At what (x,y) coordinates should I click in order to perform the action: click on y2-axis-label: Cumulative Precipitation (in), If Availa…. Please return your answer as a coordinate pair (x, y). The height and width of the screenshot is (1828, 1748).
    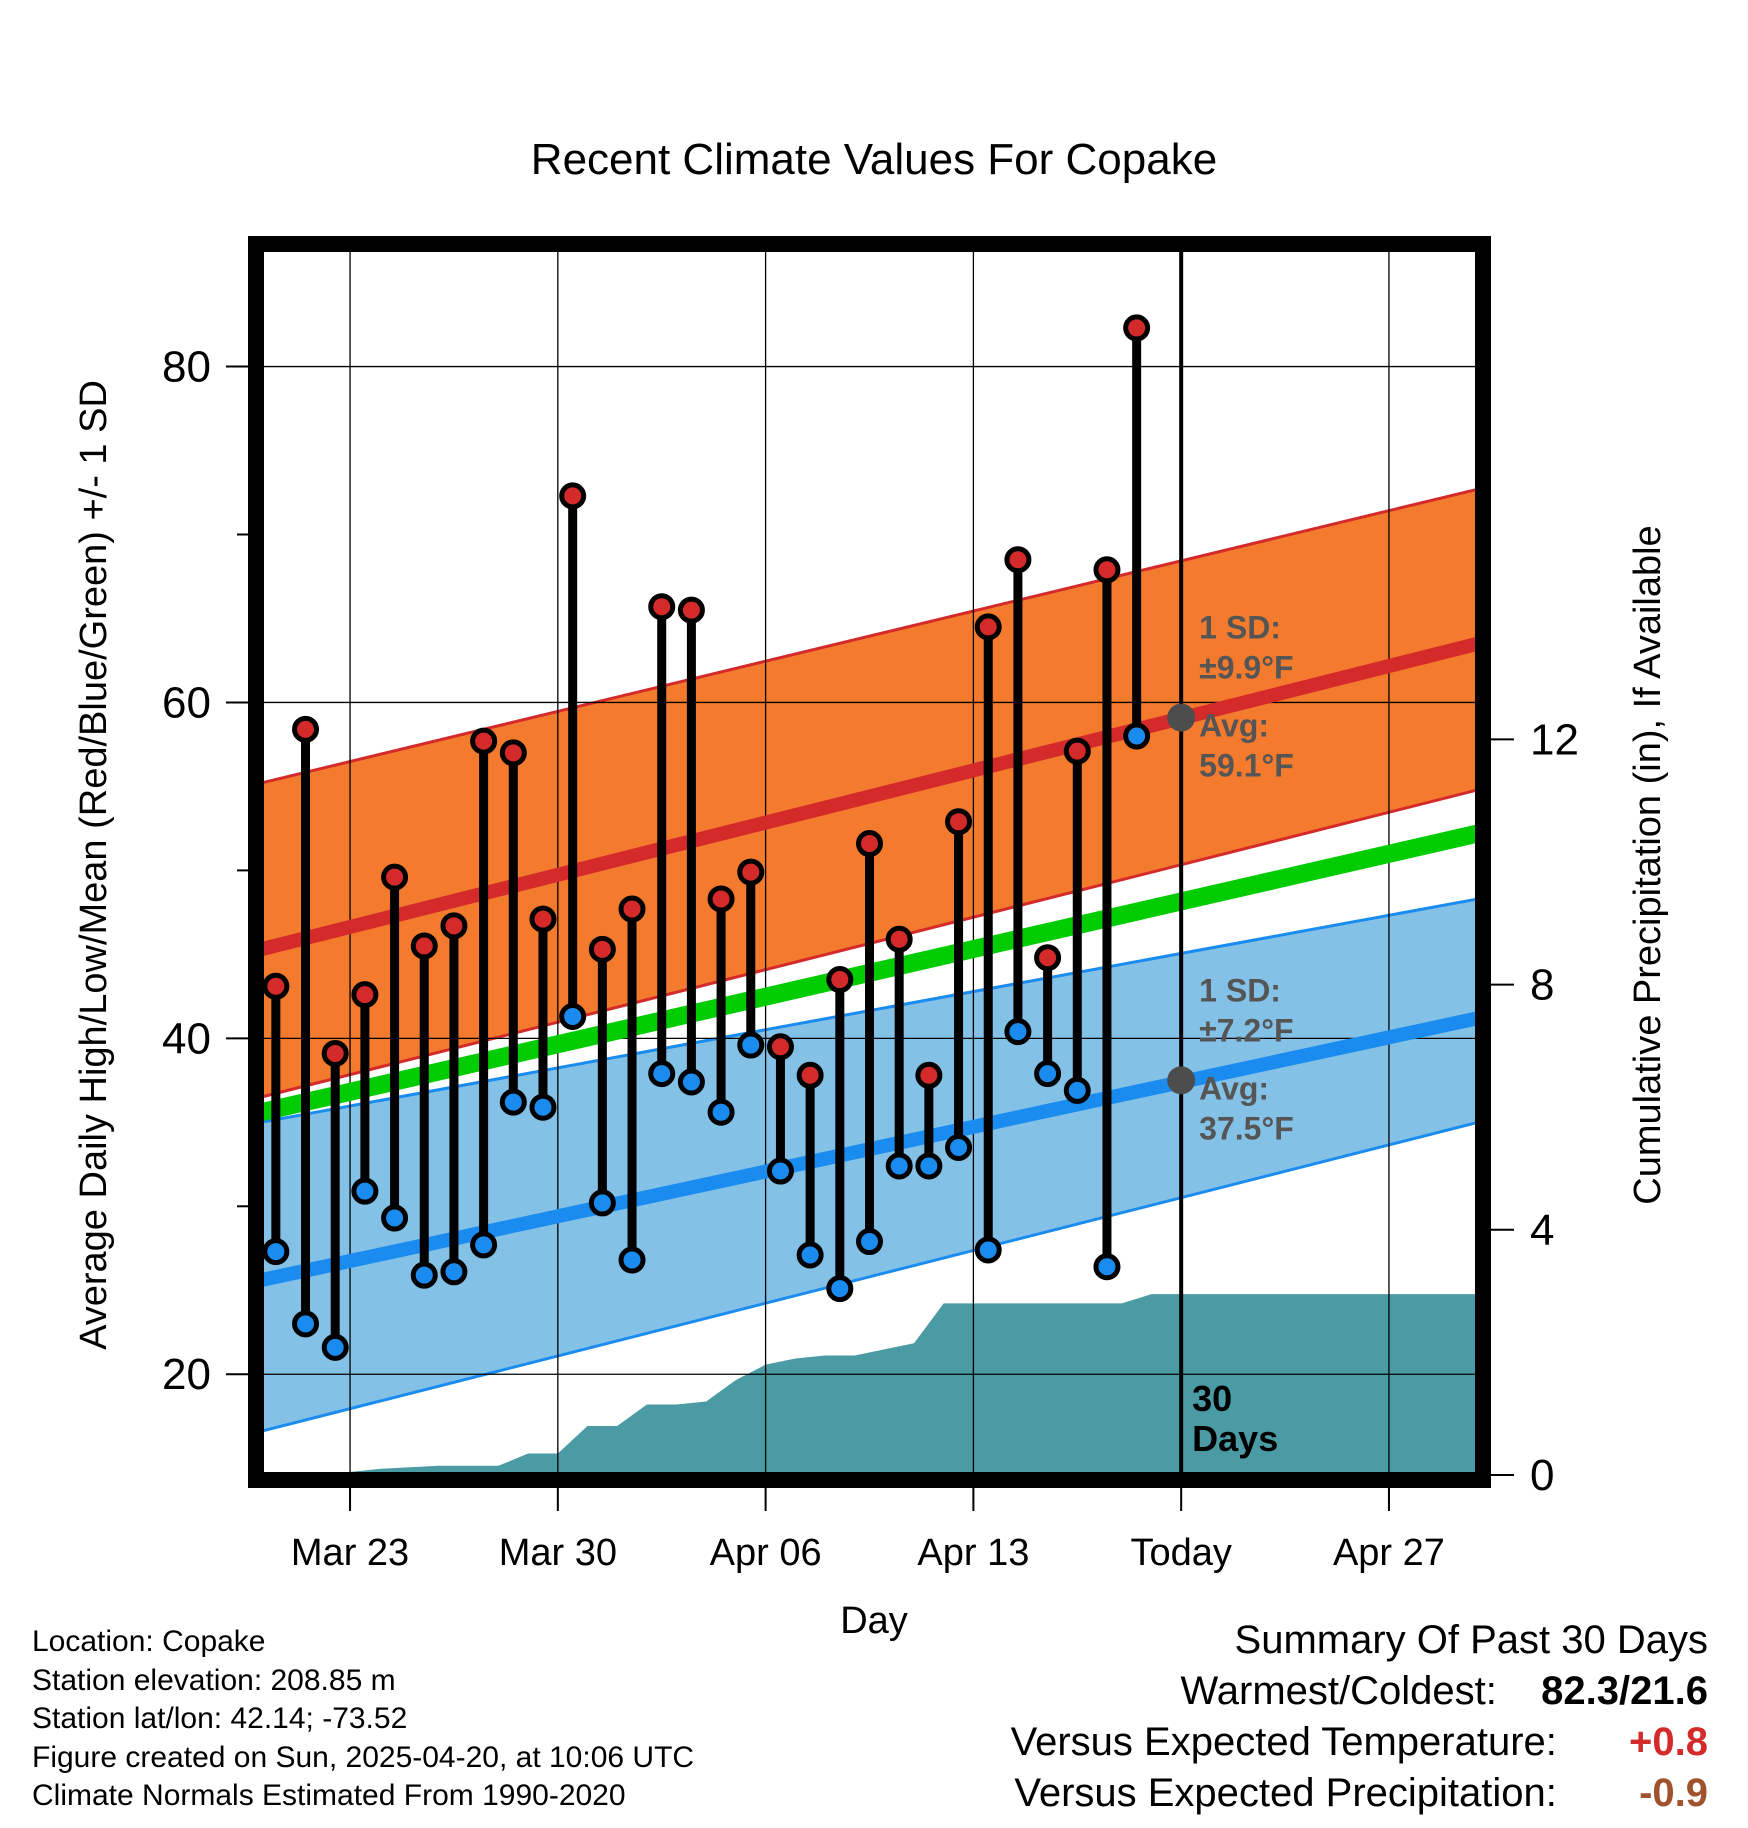
    Looking at the image, I should click on (1648, 864).